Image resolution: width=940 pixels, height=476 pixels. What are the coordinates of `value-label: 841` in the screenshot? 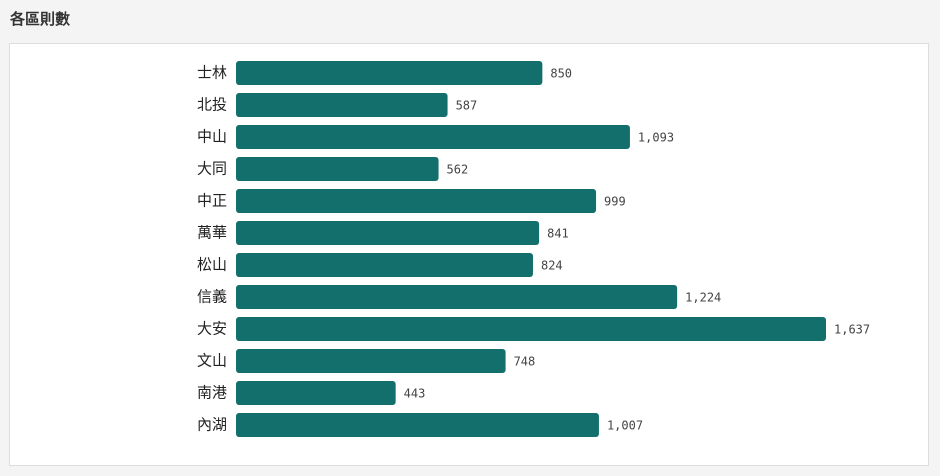 It's located at (558, 234).